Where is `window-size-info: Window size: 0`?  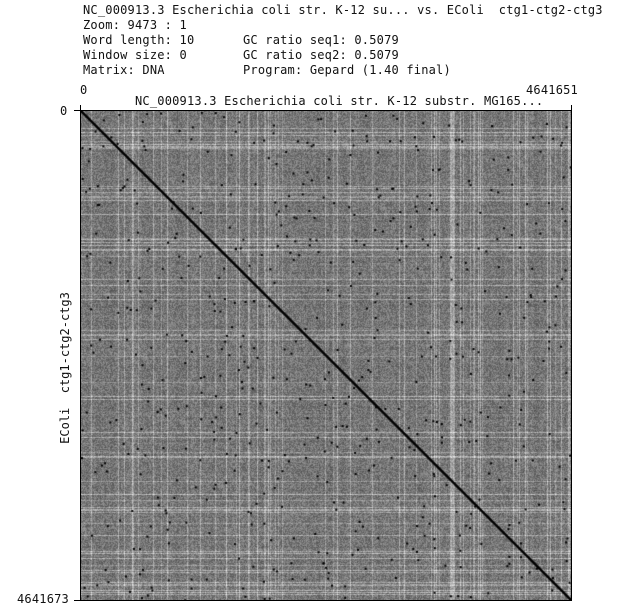 window-size-info: Window size: 0 is located at coordinates (135, 55).